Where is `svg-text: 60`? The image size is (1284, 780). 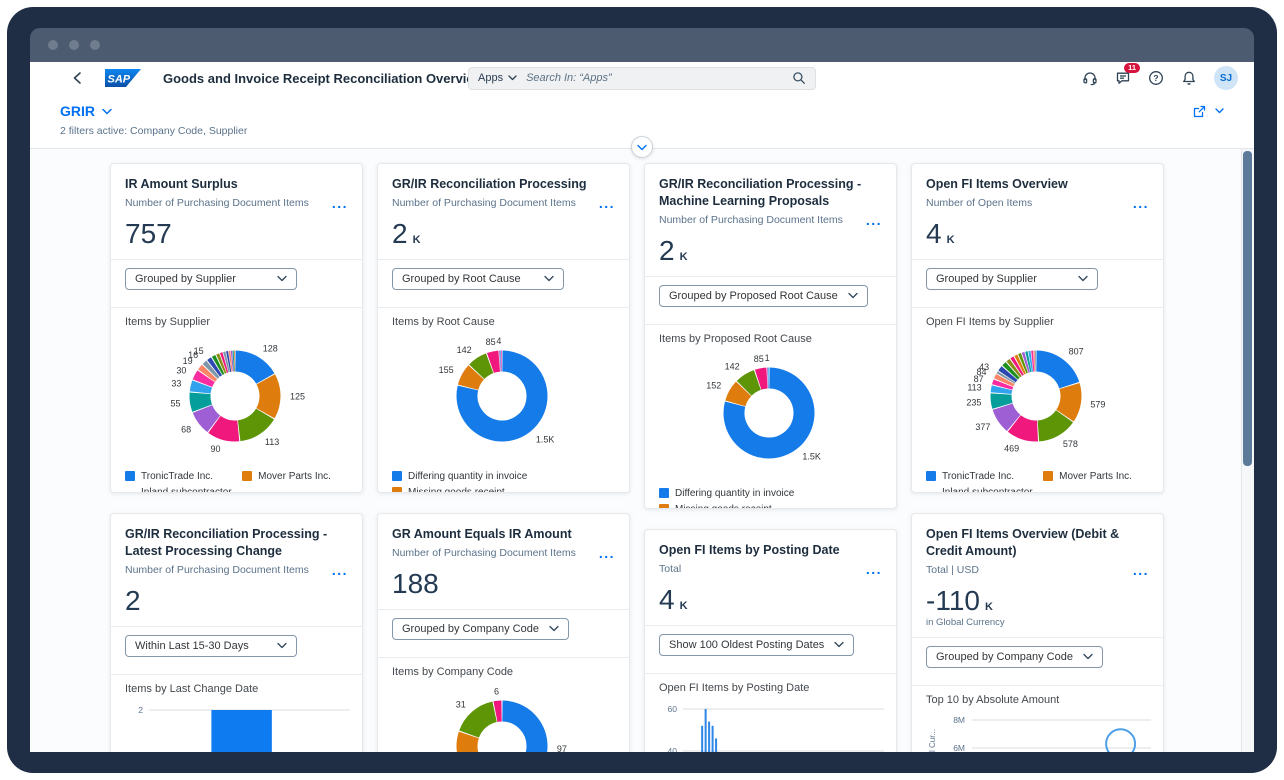
svg-text: 60 is located at coordinates (673, 709).